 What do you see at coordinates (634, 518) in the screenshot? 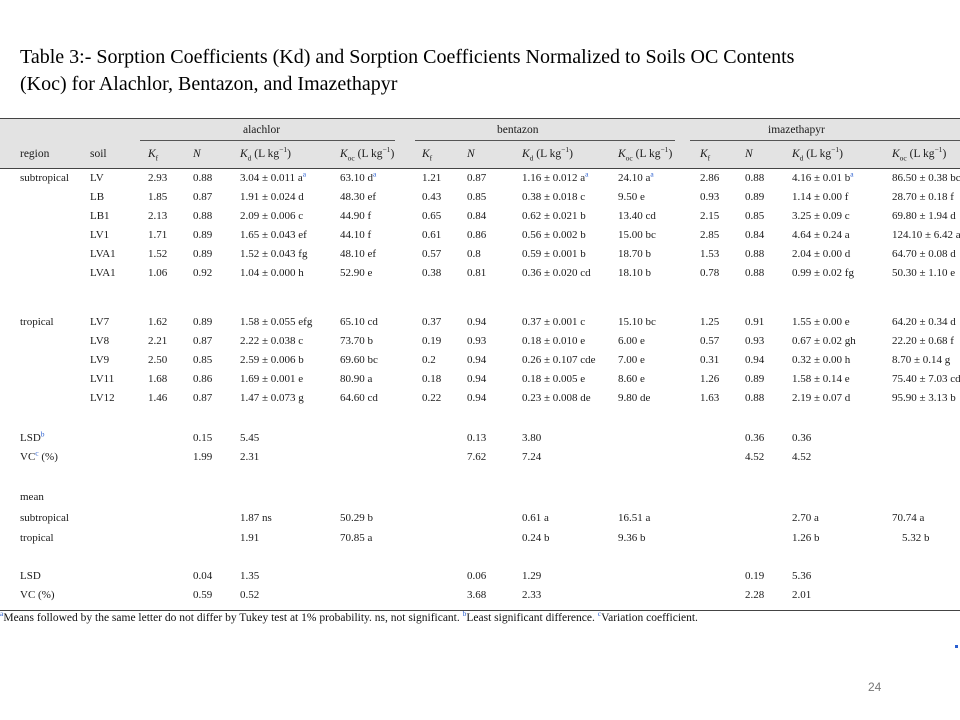
I see `mean-subtropical-value: 16.51 a` at bounding box center [634, 518].